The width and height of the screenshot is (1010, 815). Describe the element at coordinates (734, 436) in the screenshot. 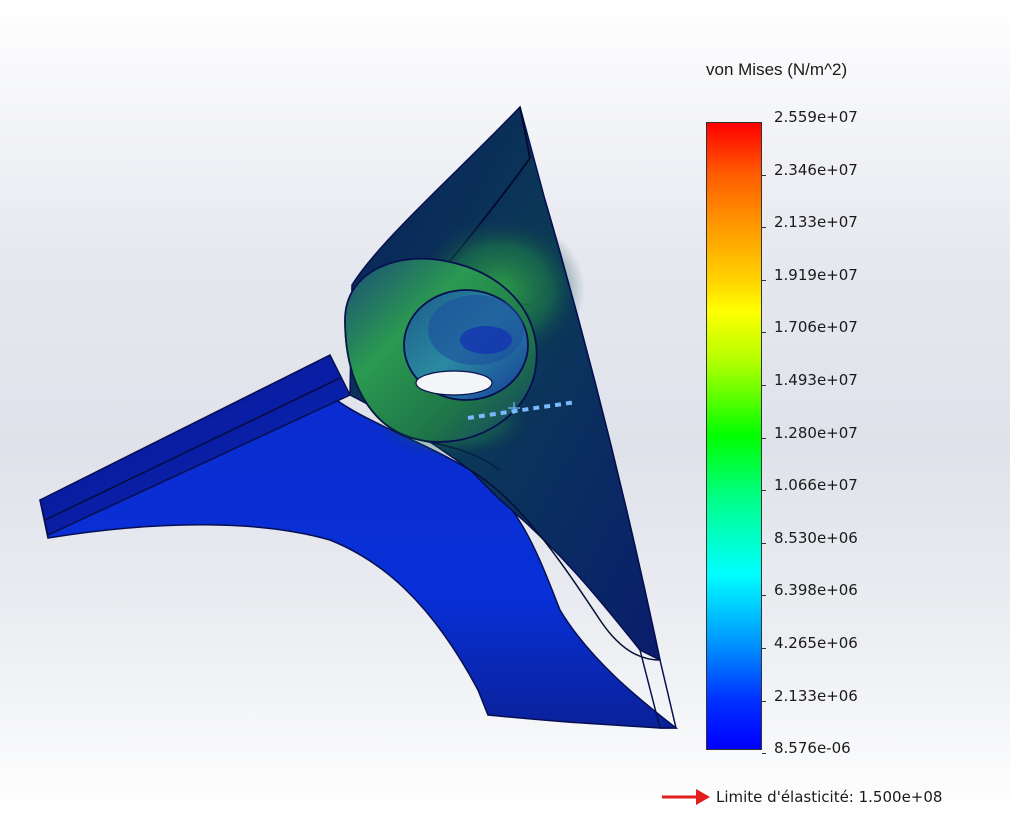

I see `stress-colorbar` at that location.